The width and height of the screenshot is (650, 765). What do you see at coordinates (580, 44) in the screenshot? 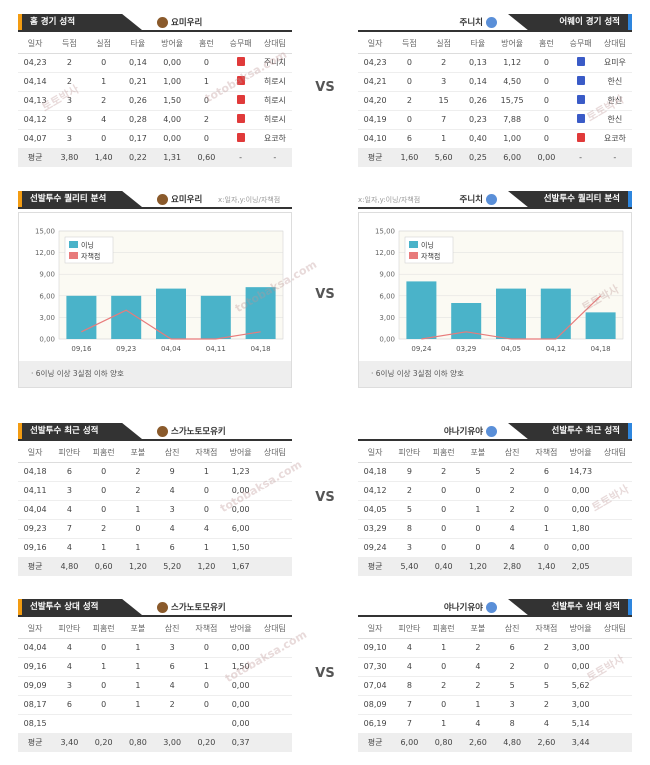
I see `column-header: 승무패` at bounding box center [580, 44].